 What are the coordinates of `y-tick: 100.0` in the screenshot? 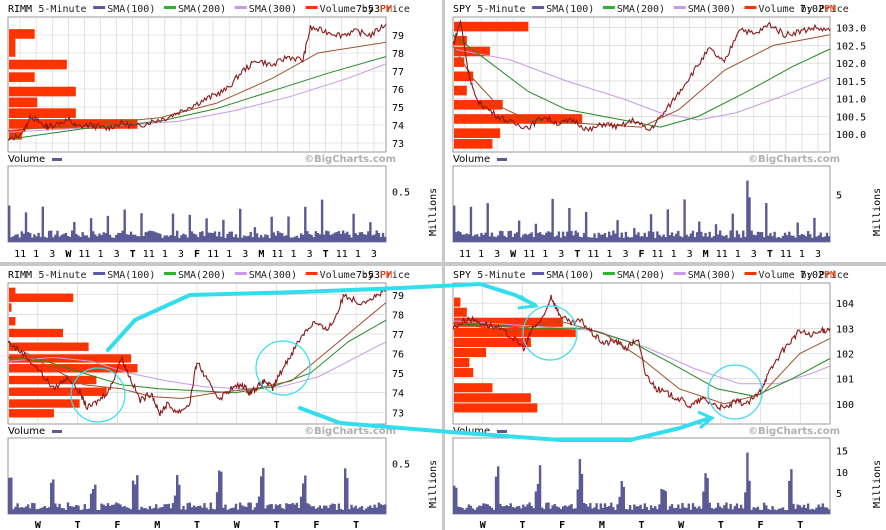 It's located at (851, 135).